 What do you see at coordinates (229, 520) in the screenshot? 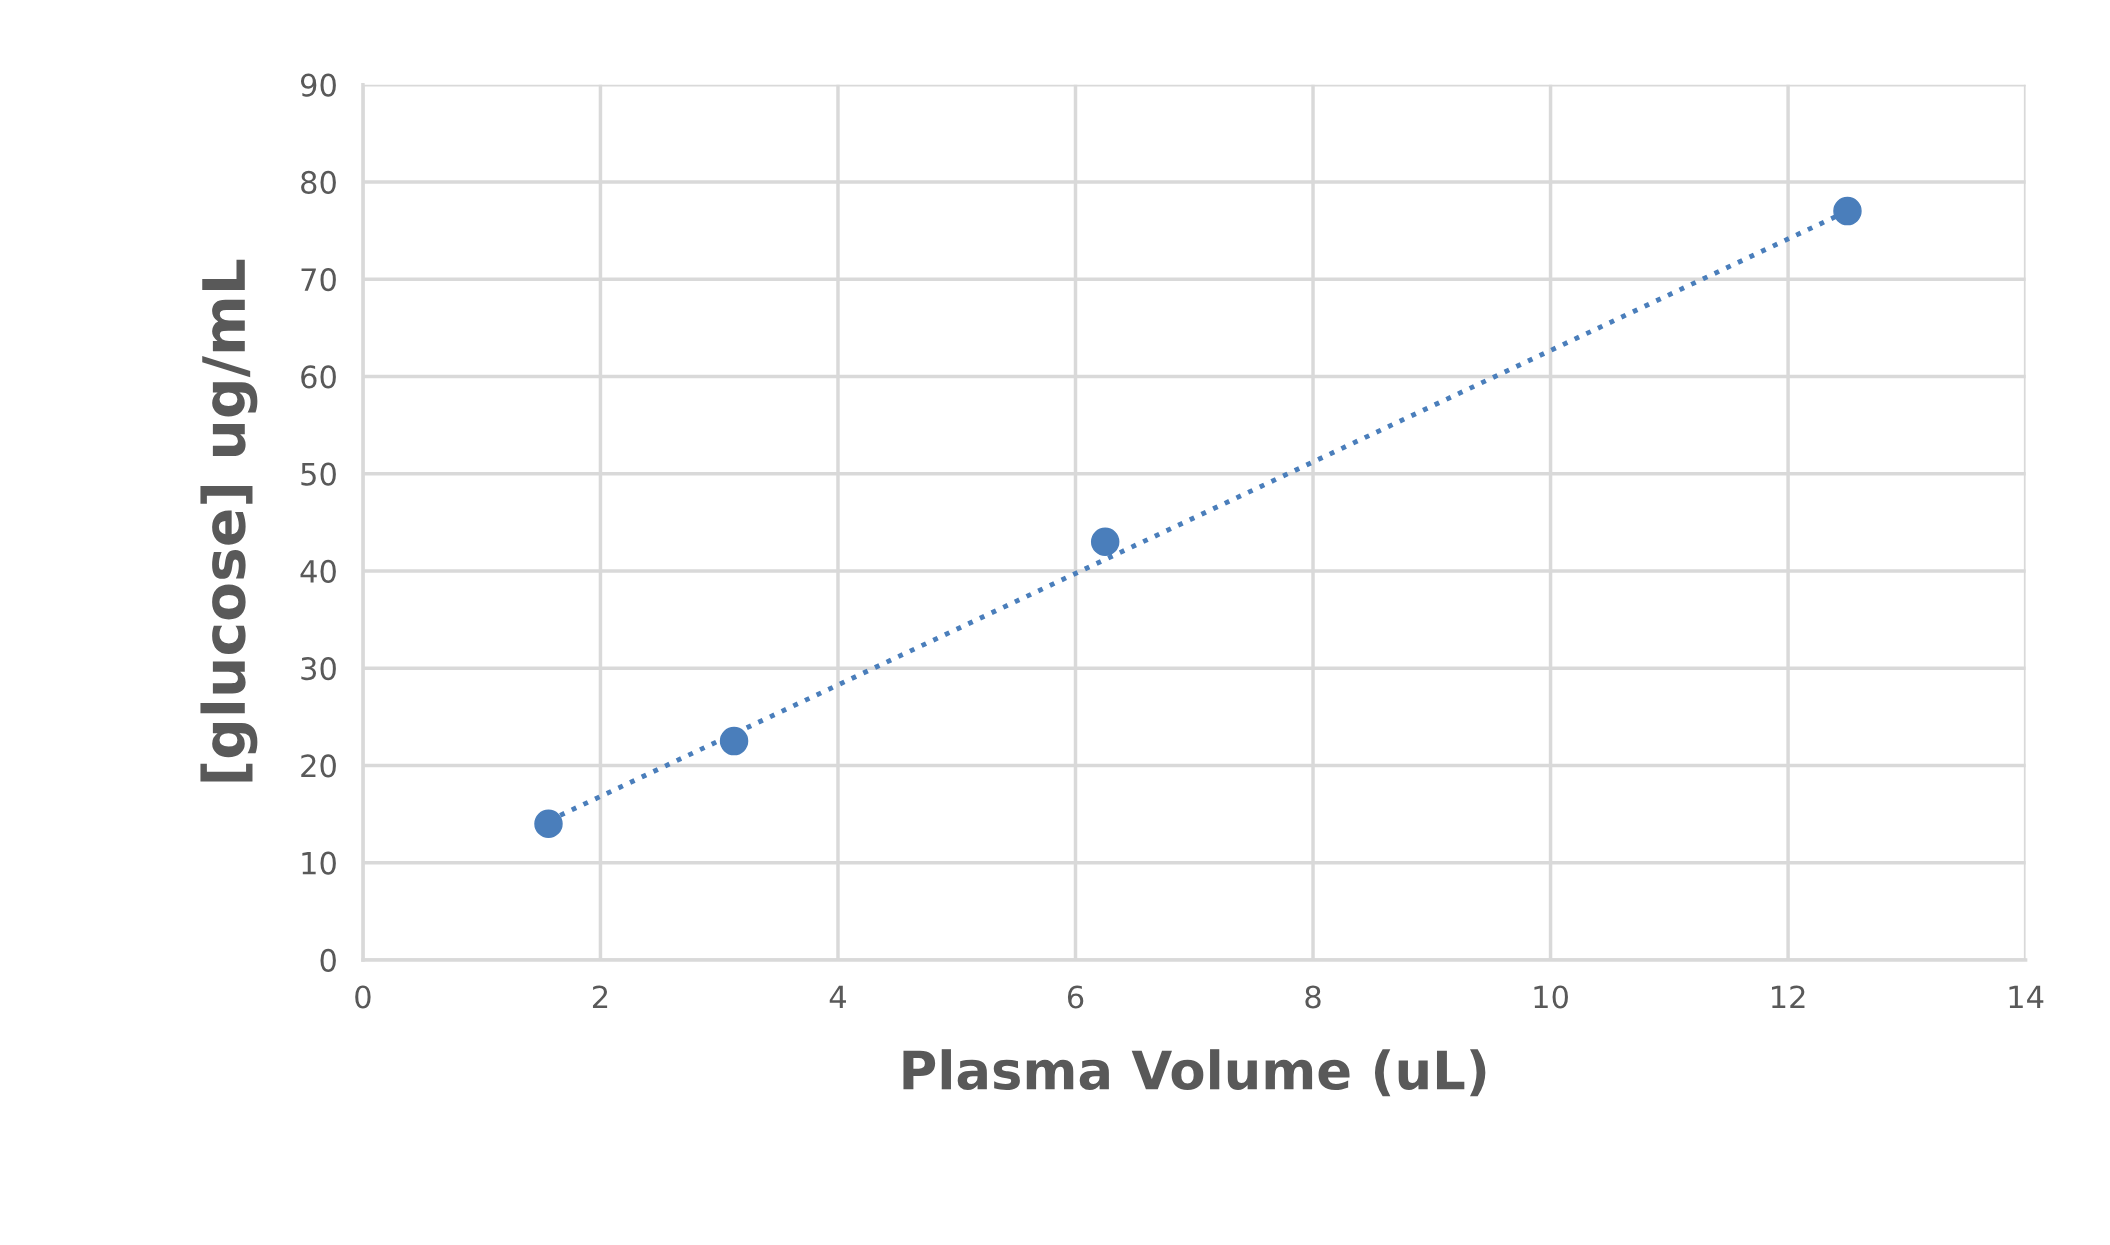
I see `y-axis-title: [glucose] ug/mL` at bounding box center [229, 520].